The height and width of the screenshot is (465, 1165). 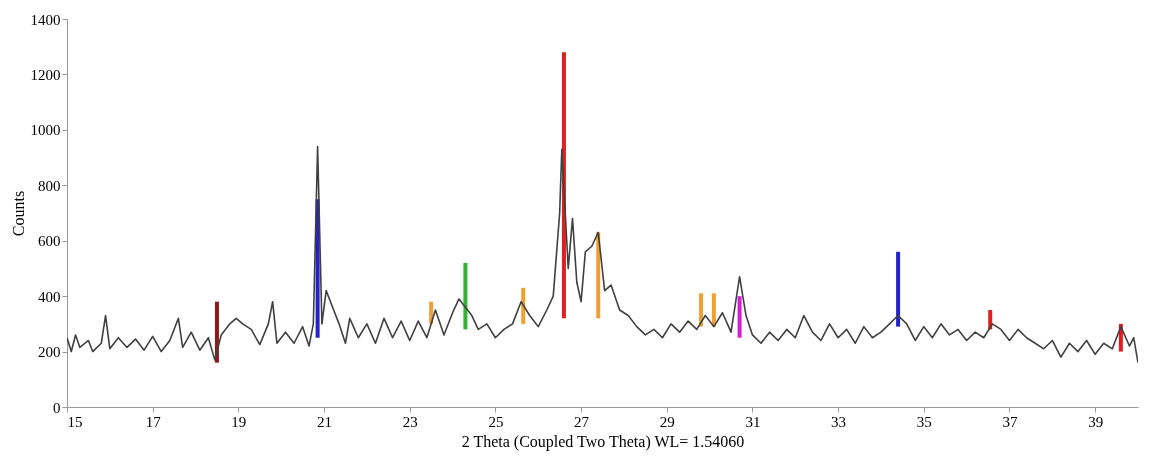 I want to click on x-tick-label: 29, so click(x=667, y=421).